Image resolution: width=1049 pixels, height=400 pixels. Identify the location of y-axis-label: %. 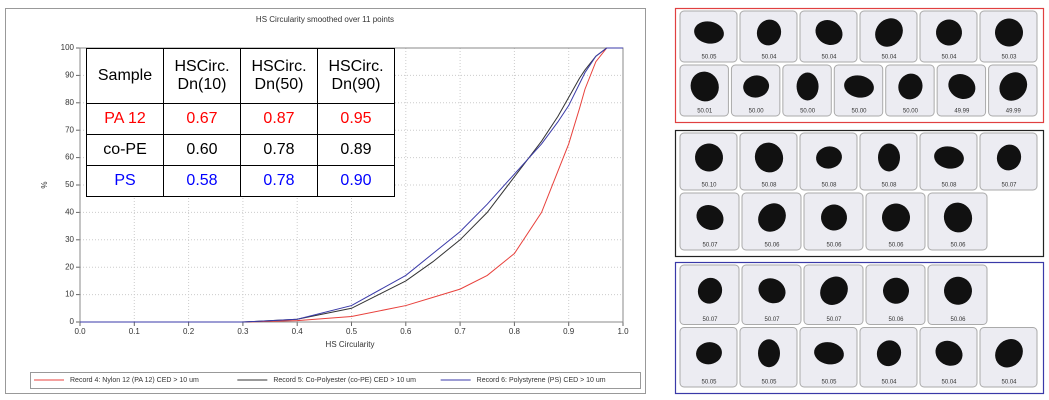
(44, 184).